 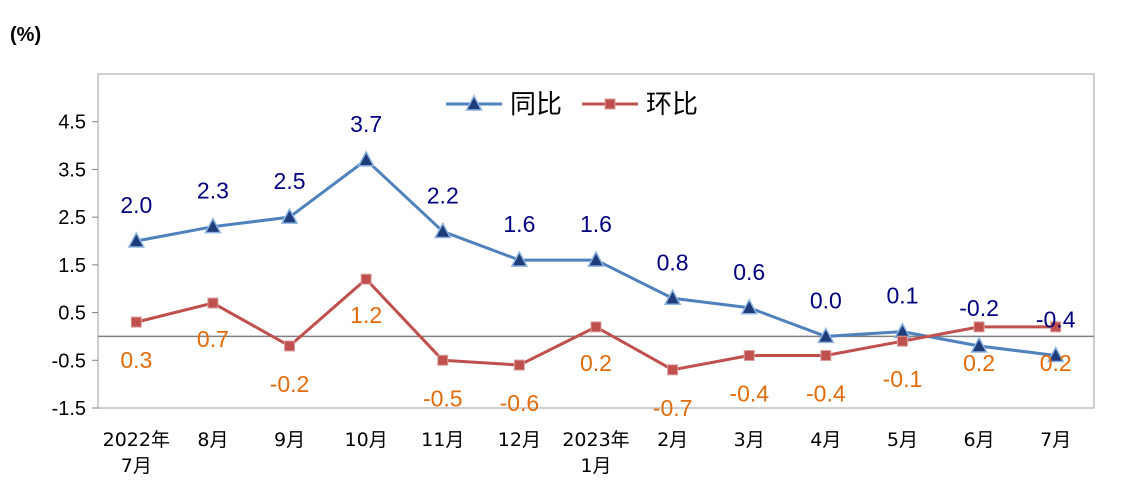 What do you see at coordinates (136, 360) in the screenshot?
I see `mom-data-label: 0.3` at bounding box center [136, 360].